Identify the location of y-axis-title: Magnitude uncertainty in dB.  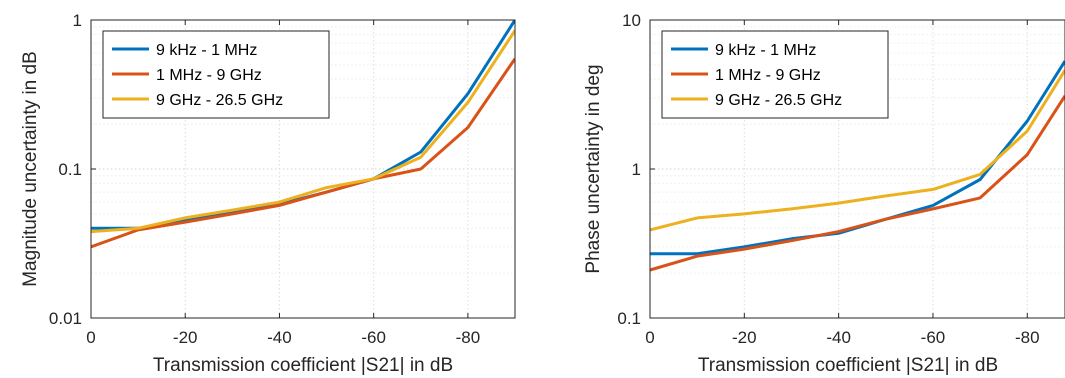
(30, 169).